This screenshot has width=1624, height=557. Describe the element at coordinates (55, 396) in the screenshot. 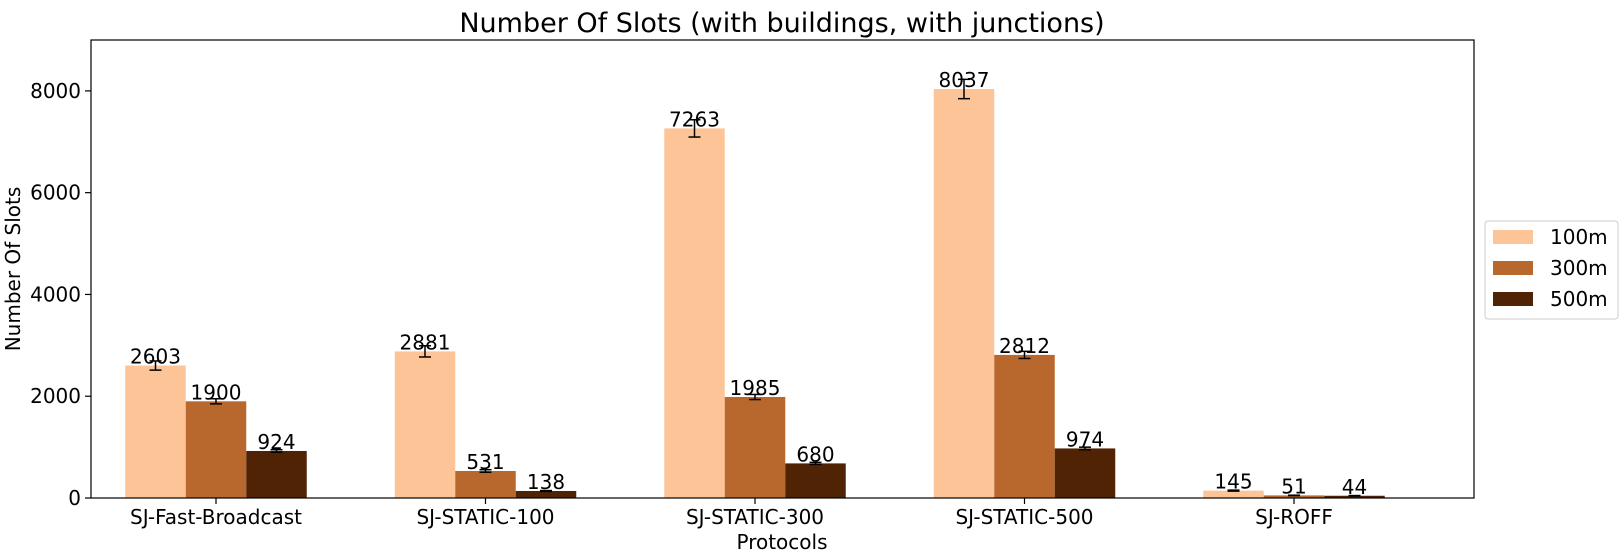

I see `y-tick-label: 2000` at that location.